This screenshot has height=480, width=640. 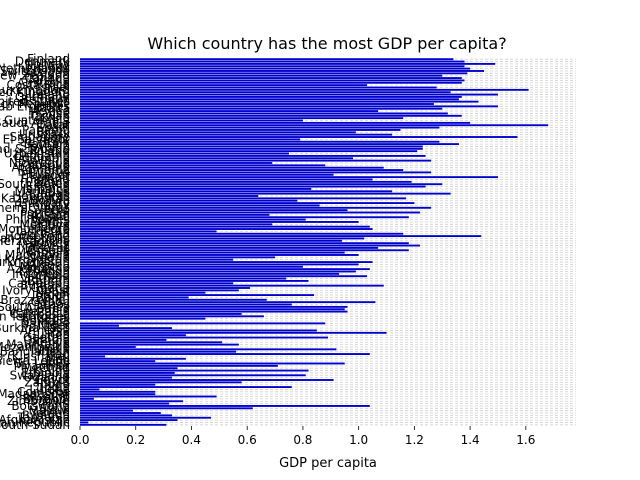 I want to click on y-tick-label: Guatemala, so click(x=37, y=121).